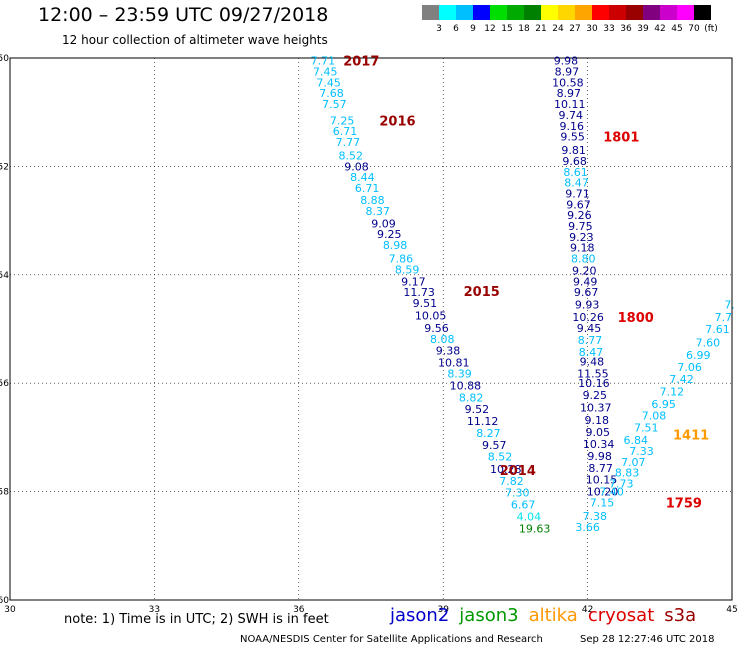 The image size is (740, 650). Describe the element at coordinates (425, 303) in the screenshot. I see `data-point-s3a: 9.51` at that location.